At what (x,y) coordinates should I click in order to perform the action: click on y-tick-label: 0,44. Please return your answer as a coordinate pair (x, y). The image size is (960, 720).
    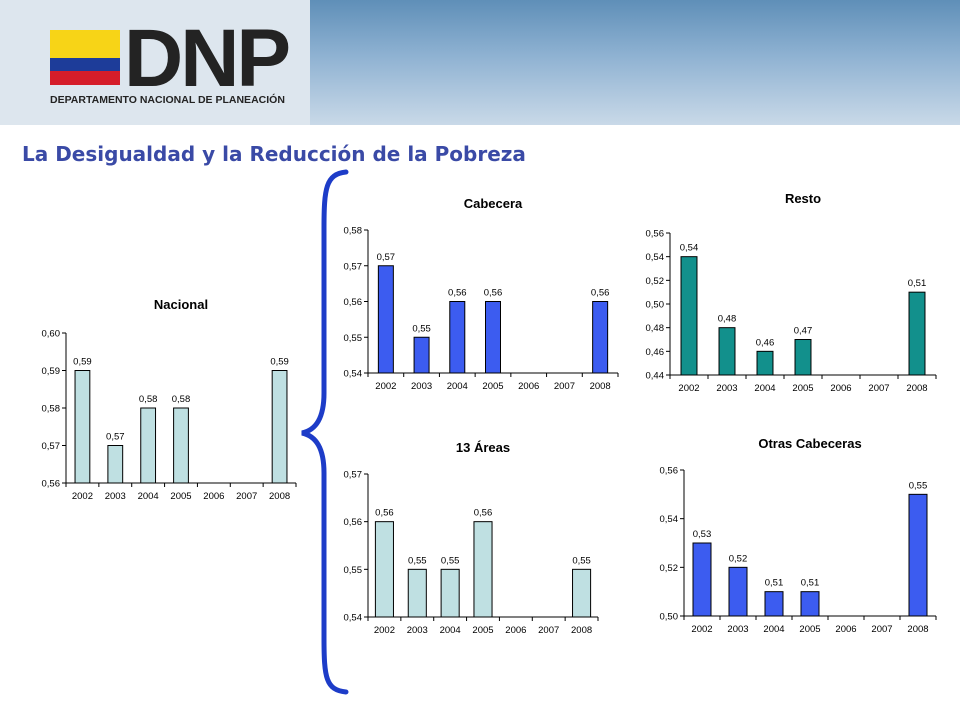
    Looking at the image, I should click on (655, 376).